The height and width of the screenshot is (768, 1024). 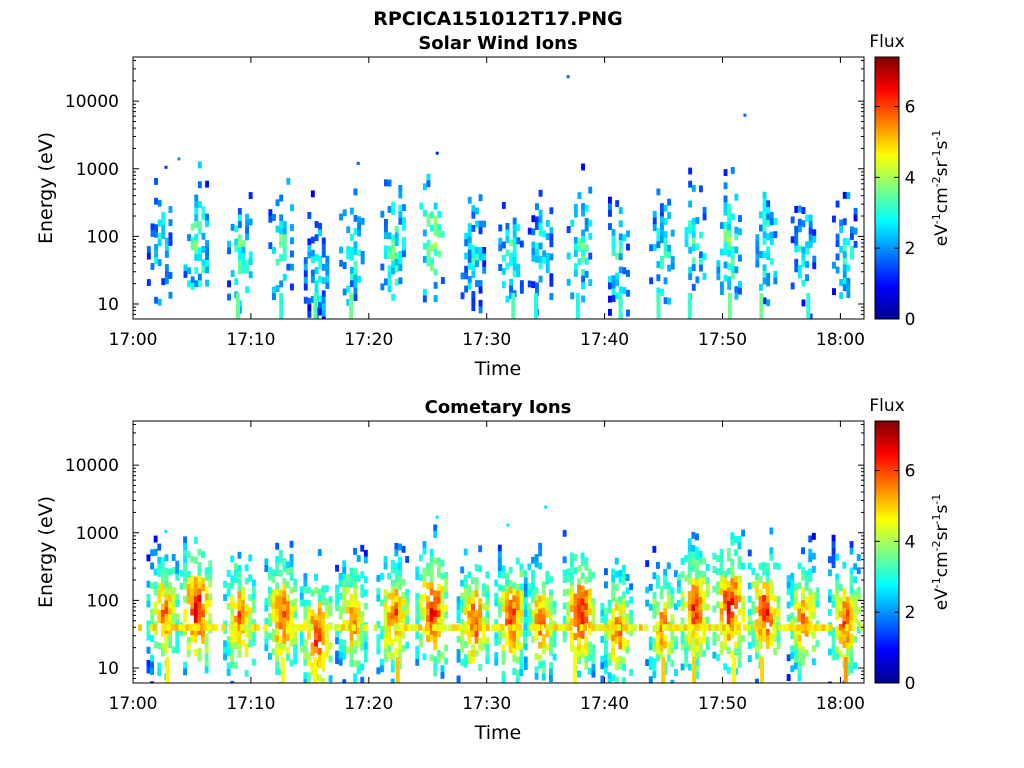 What do you see at coordinates (108, 669) in the screenshot?
I see `y-tick-label: 10` at bounding box center [108, 669].